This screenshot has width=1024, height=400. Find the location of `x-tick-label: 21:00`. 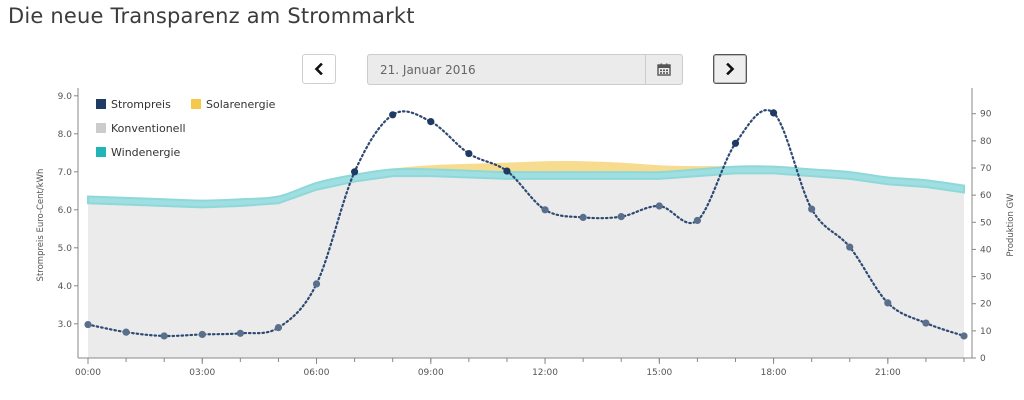

x-tick-label: 21:00 is located at coordinates (888, 373).